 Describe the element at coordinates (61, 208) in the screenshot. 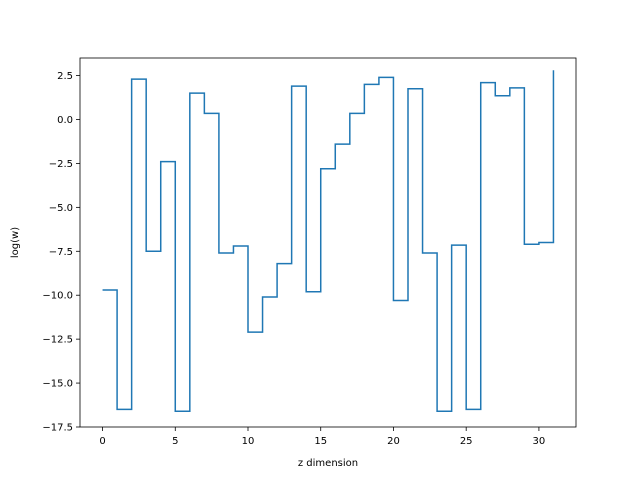

I see `y-tick-label: −5.0` at that location.